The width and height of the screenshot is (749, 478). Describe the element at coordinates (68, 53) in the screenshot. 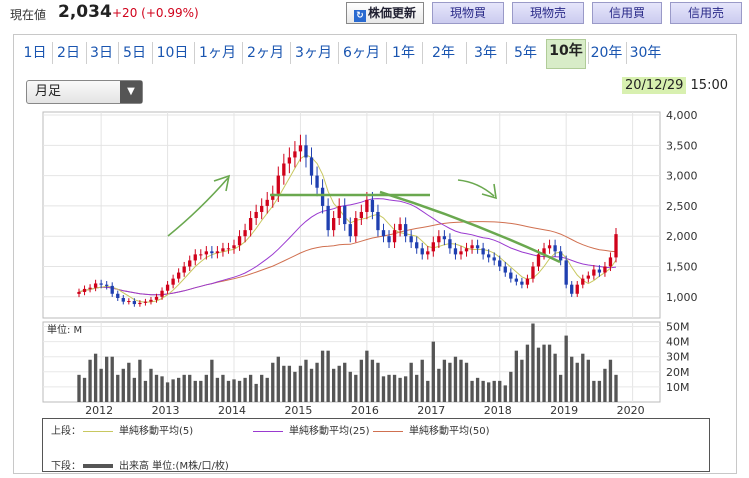

I see `tab-2日: 2日` at that location.